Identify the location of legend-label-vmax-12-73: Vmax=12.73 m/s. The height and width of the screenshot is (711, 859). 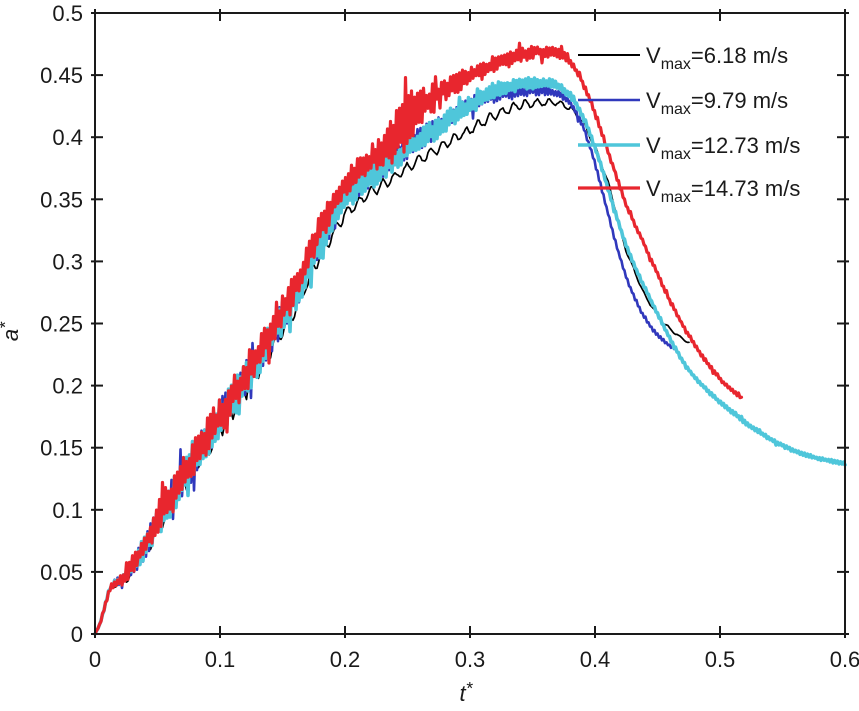
(723, 148).